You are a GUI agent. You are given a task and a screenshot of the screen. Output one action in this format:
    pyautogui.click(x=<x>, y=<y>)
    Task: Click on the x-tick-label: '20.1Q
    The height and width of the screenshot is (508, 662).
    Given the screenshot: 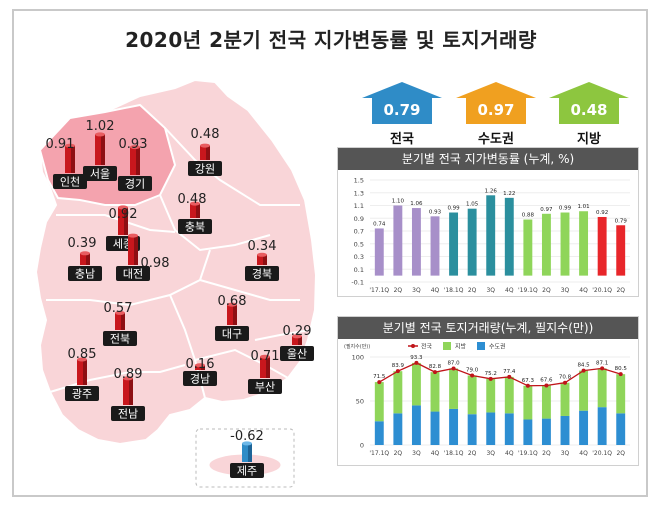 What is the action you would take?
    pyautogui.click(x=602, y=290)
    